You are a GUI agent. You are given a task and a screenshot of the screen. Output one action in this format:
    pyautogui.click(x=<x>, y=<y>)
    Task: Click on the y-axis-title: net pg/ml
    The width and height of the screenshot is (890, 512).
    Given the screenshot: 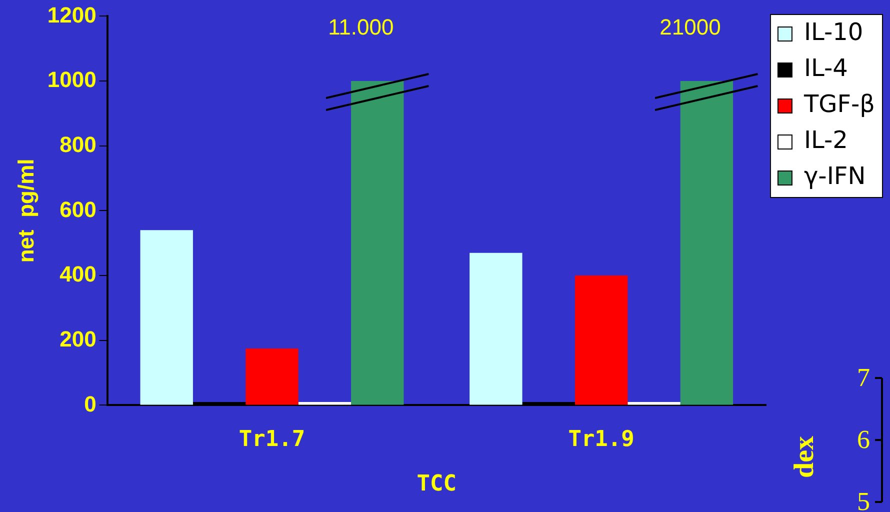 What is the action you would take?
    pyautogui.click(x=25, y=210)
    